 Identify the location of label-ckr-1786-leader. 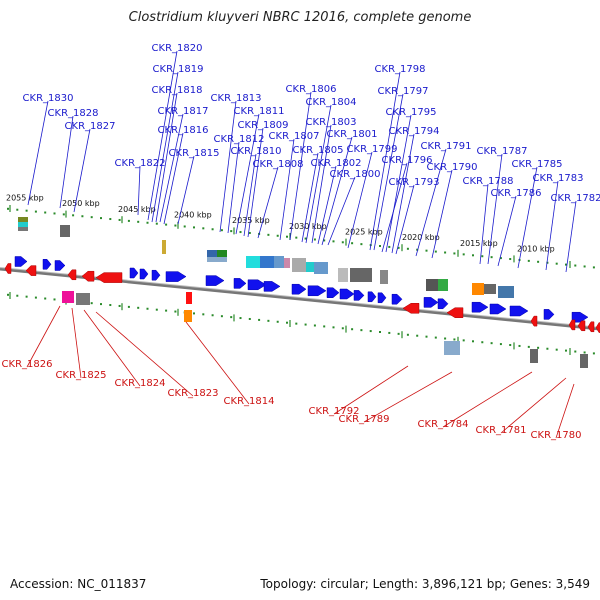
(507, 231).